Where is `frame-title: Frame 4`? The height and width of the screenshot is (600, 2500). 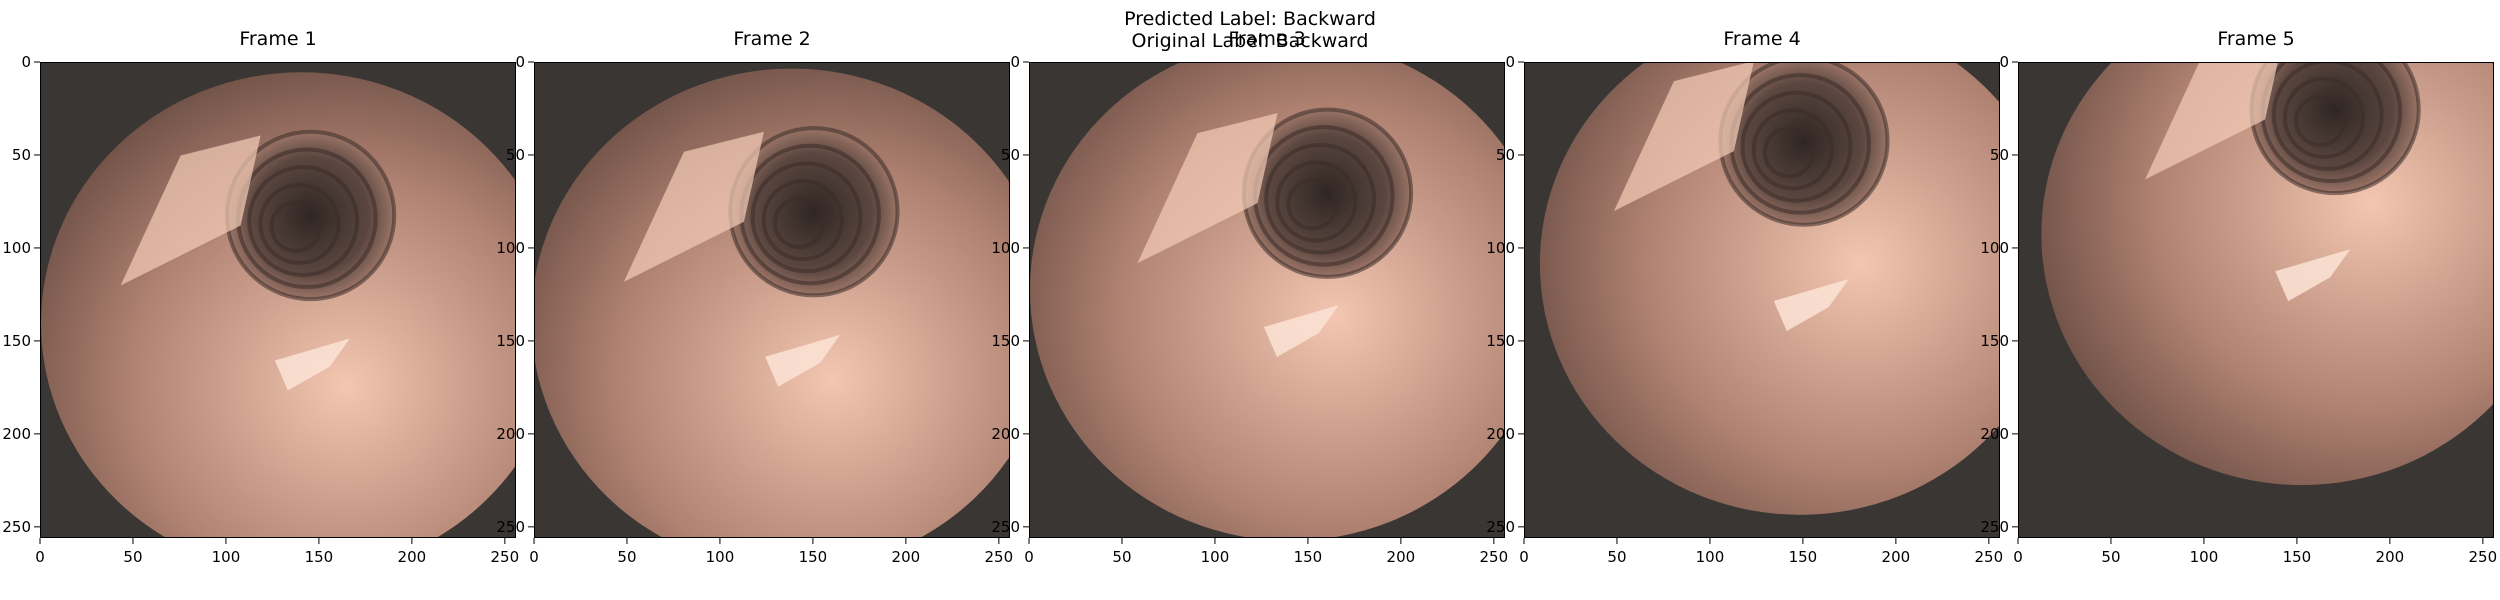
frame-title: Frame 4 is located at coordinates (1762, 39).